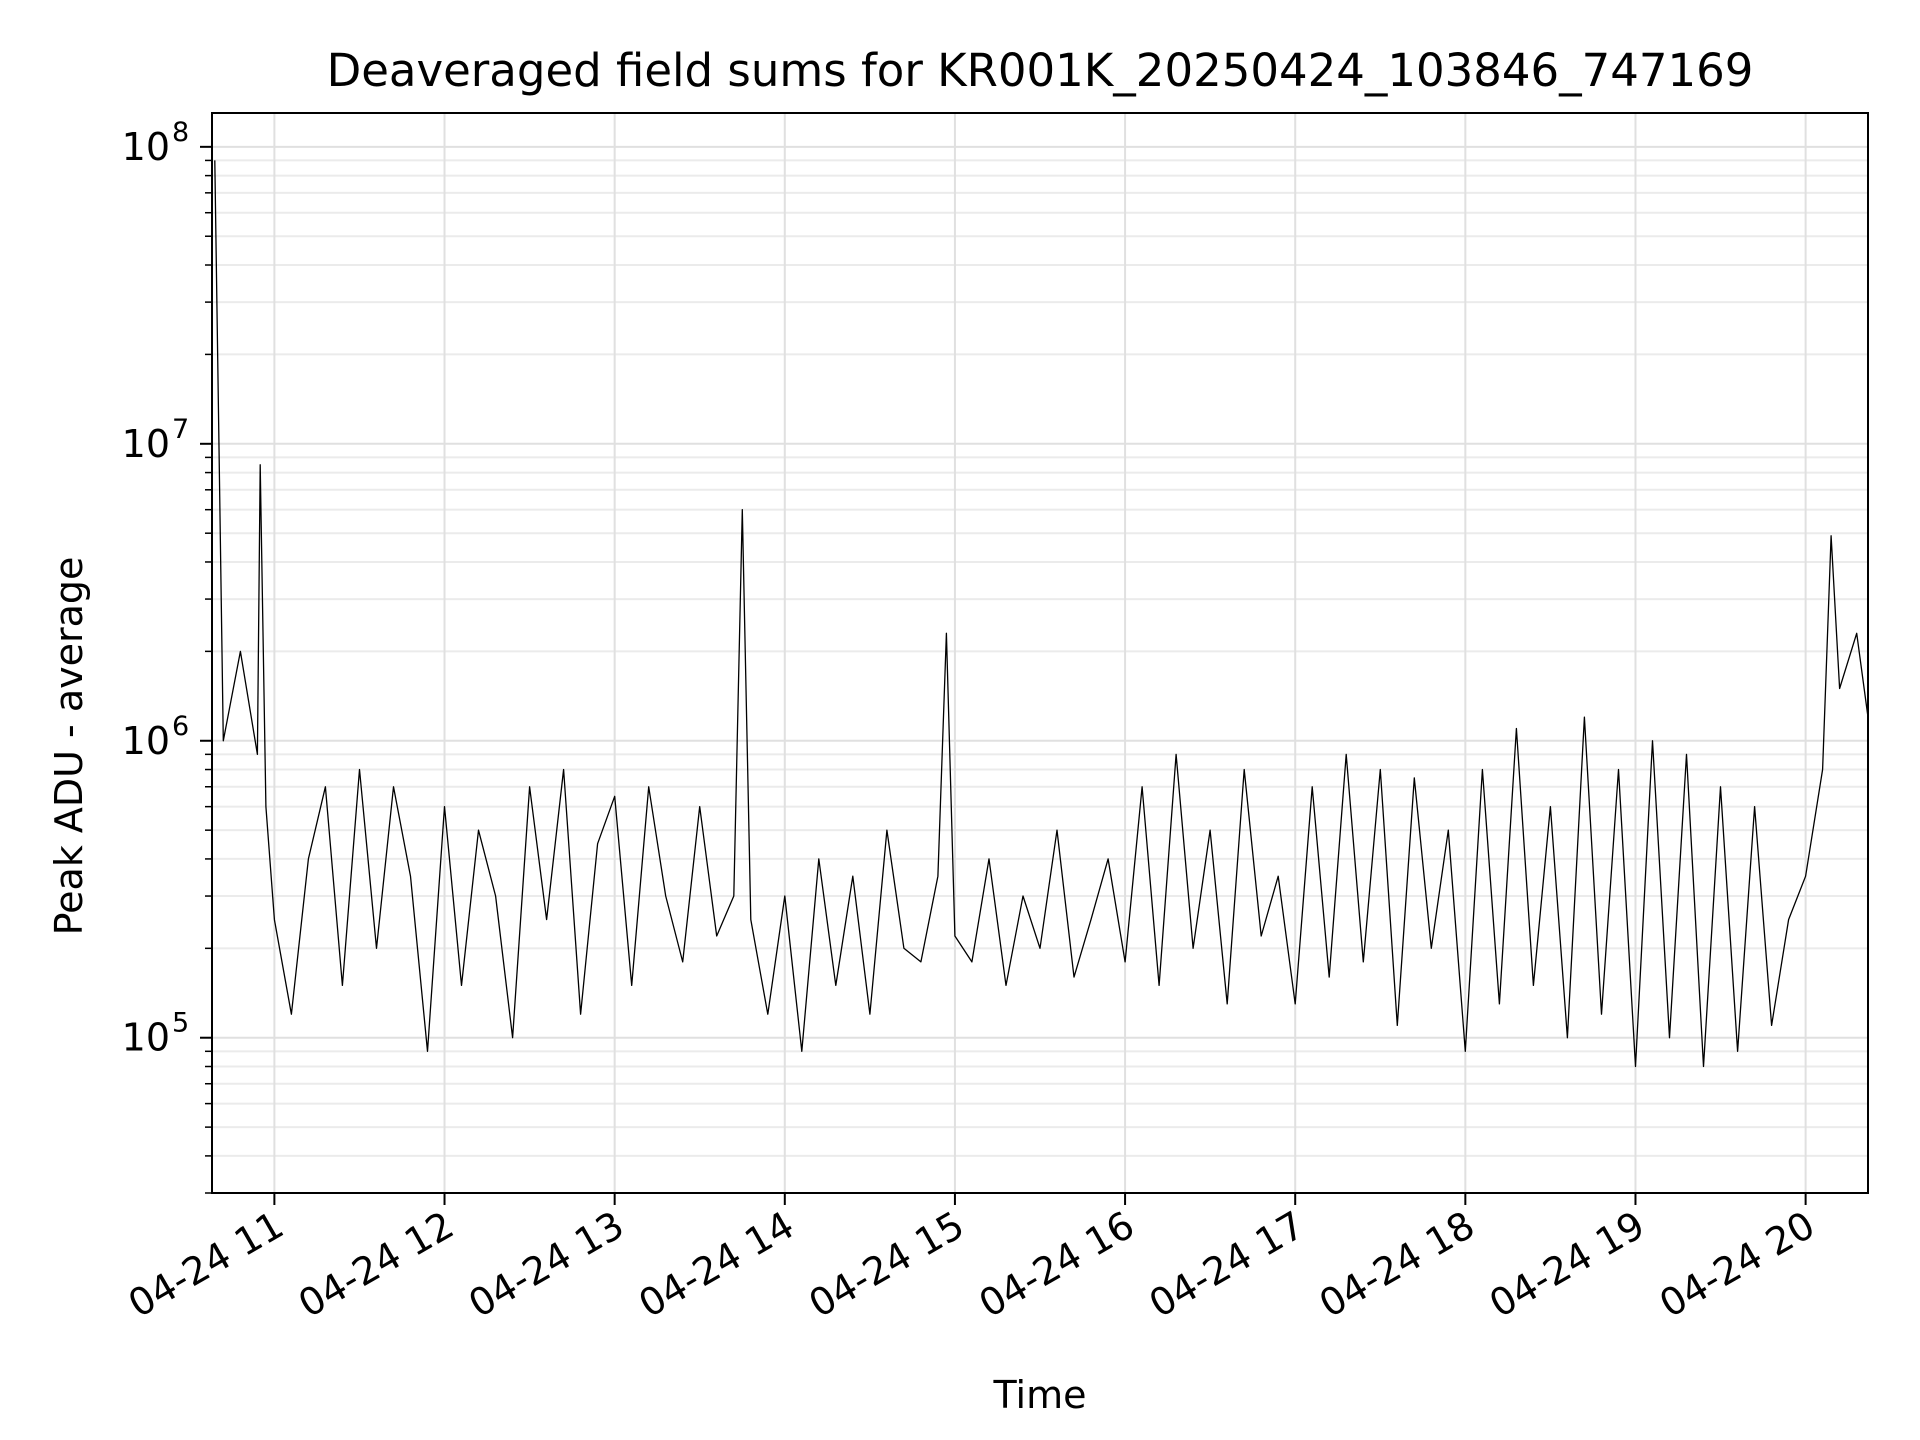 The height and width of the screenshot is (1440, 1920). Describe the element at coordinates (180, 1023) in the screenshot. I see `y-tick-exponent: 5` at that location.